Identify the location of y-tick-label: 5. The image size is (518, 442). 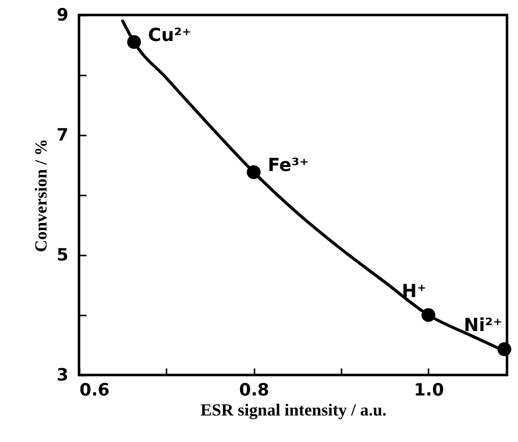
(62, 256).